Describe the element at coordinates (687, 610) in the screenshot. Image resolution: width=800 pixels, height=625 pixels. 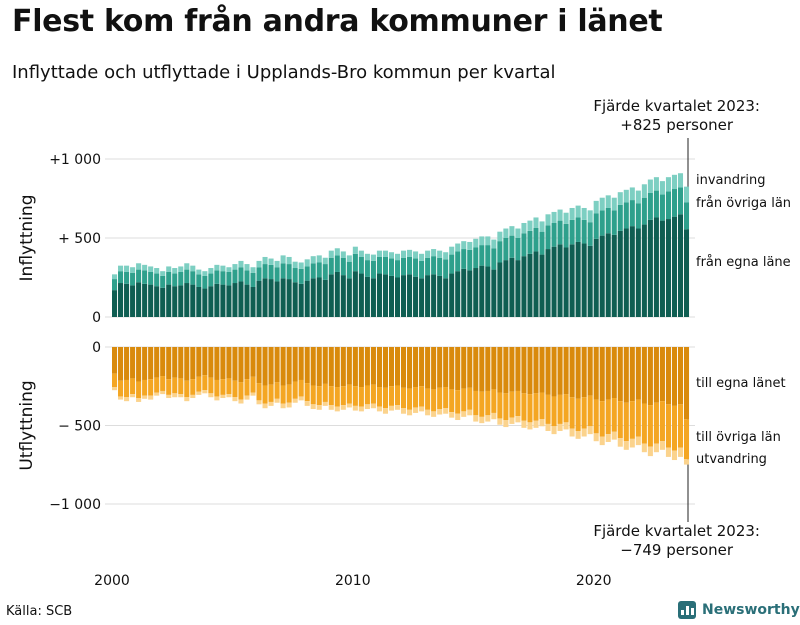
I see `newsworthy-icon` at that location.